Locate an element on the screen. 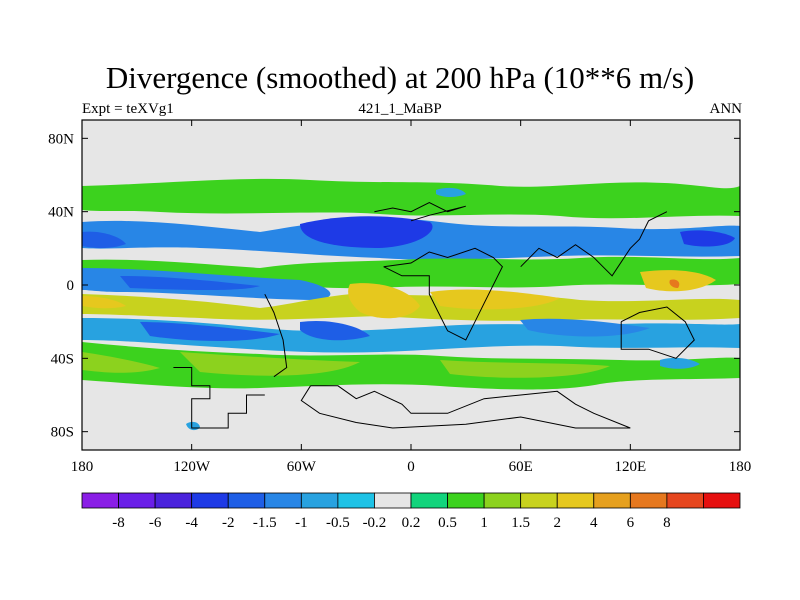 The height and width of the screenshot is (600, 800). colorbar-label-4: -1.5 is located at coordinates (265, 523).